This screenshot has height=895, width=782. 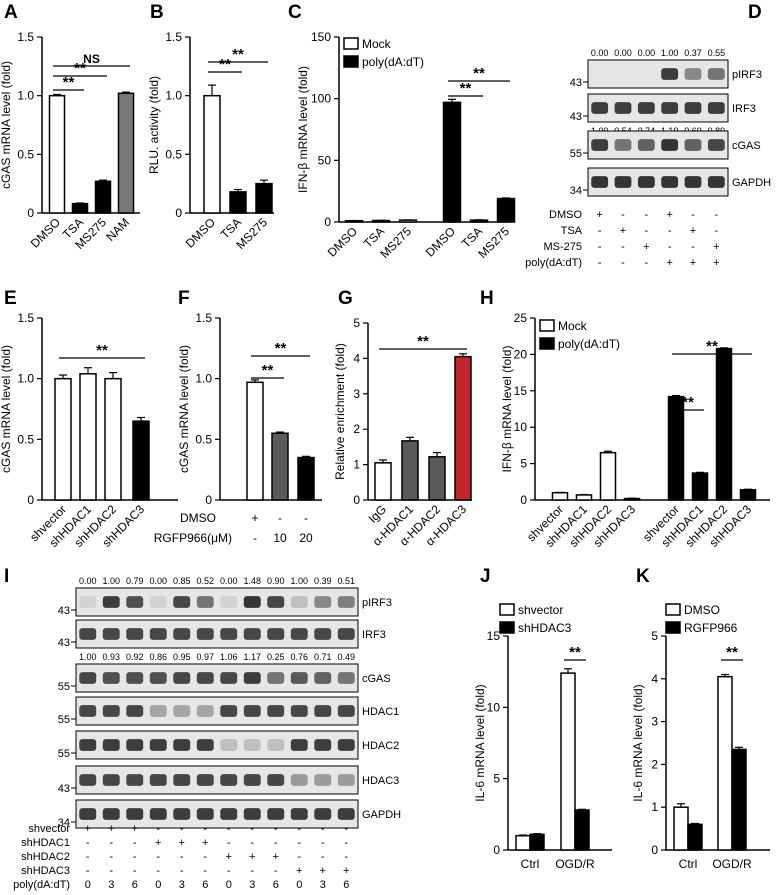 I want to click on y-axis-label: IL-6 mRNA level (fold), so click(x=480, y=742).